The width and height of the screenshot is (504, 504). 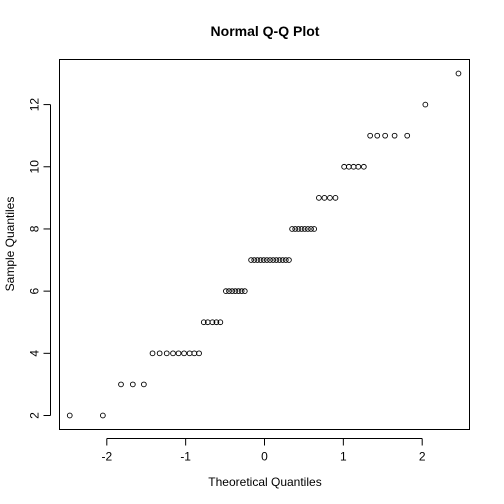 I want to click on y-tick-label: 10, so click(x=35, y=167).